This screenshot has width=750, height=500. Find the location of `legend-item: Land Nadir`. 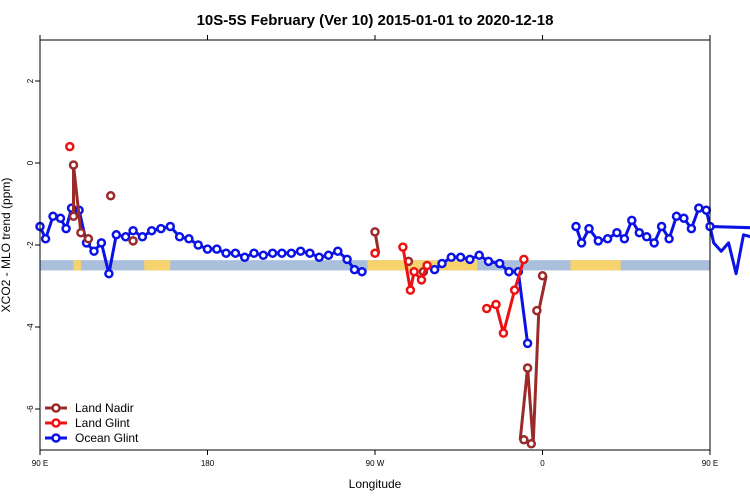

legend-item: Land Nadir is located at coordinates (89, 408).